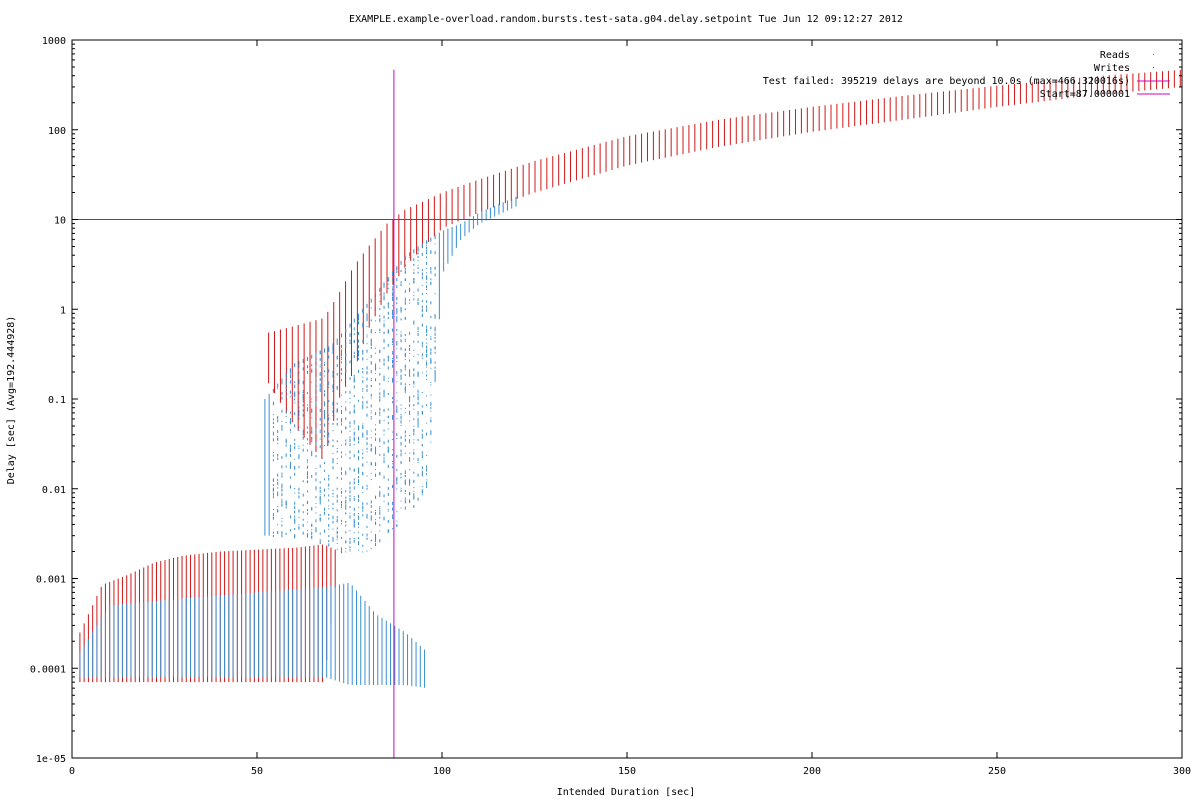  Describe the element at coordinates (1115, 55) in the screenshot. I see `legend-label: Reads` at that location.